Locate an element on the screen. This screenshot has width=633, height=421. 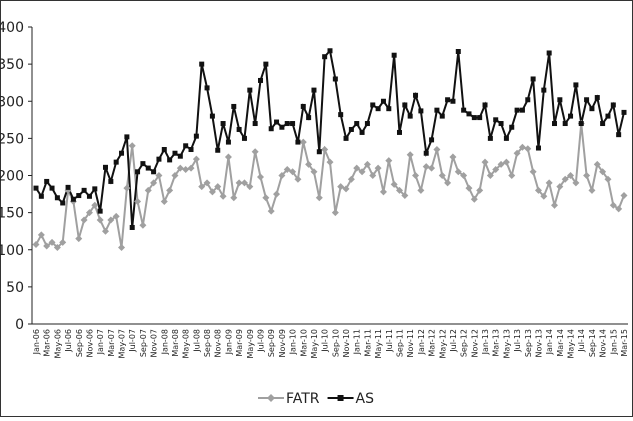
x-tick-label: Mar-11 is located at coordinates (367, 343).